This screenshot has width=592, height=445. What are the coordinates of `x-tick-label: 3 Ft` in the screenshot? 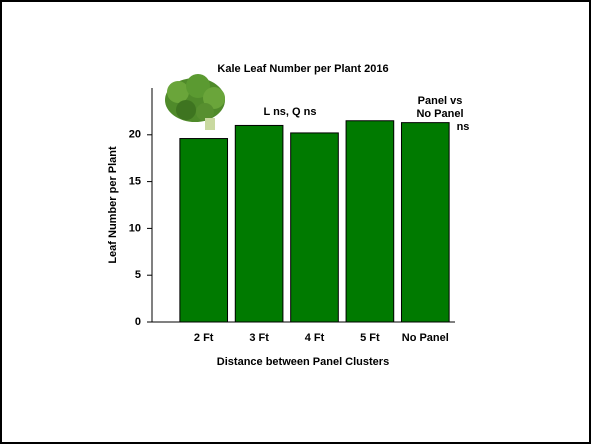 It's located at (259, 338).